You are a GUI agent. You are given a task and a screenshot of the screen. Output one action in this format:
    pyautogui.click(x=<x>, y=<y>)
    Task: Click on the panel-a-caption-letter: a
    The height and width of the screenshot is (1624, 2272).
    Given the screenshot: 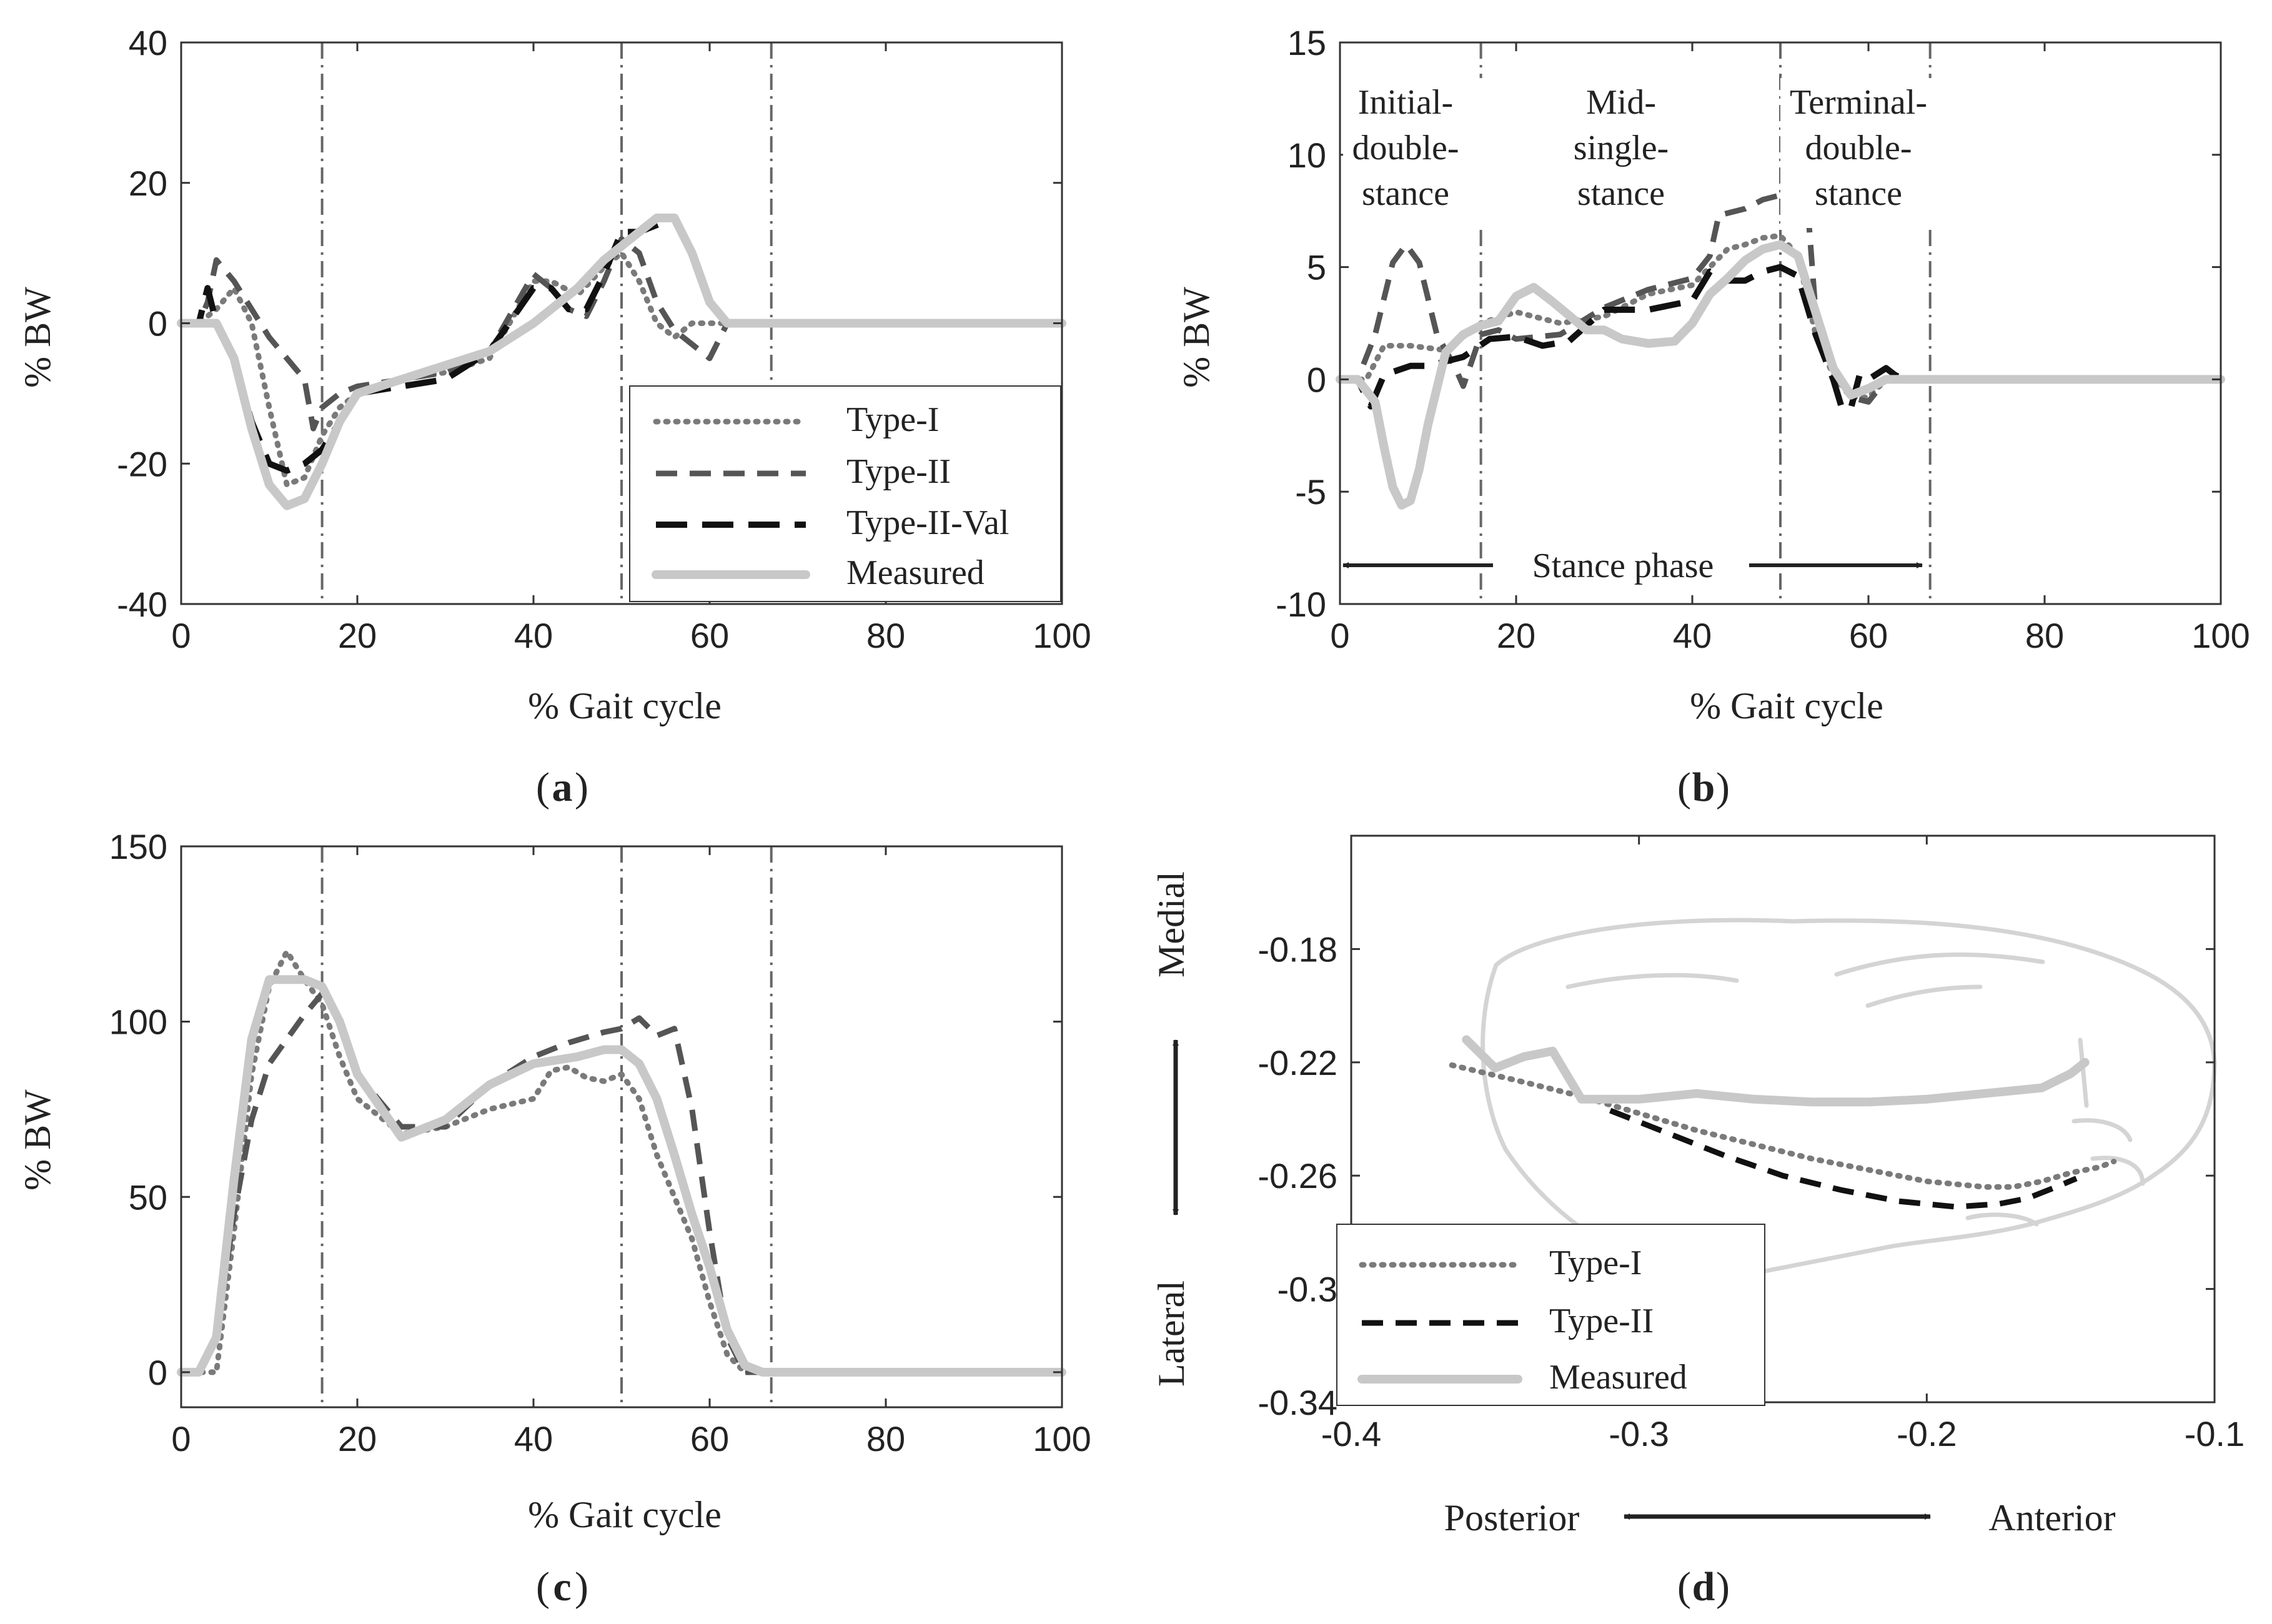 What is the action you would take?
    pyautogui.click(x=562, y=787)
    